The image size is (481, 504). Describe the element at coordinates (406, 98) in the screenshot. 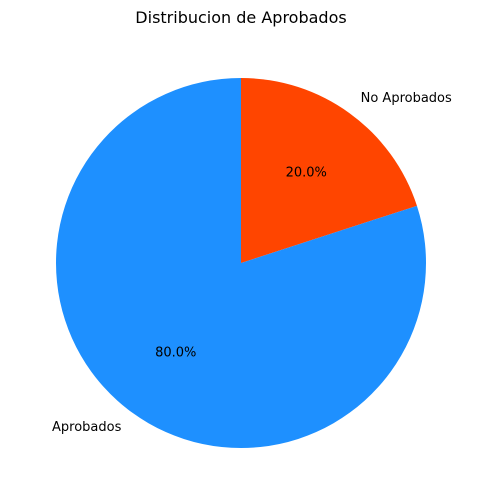

I see `slice-label-no-aprobados: No Aprobados` at that location.